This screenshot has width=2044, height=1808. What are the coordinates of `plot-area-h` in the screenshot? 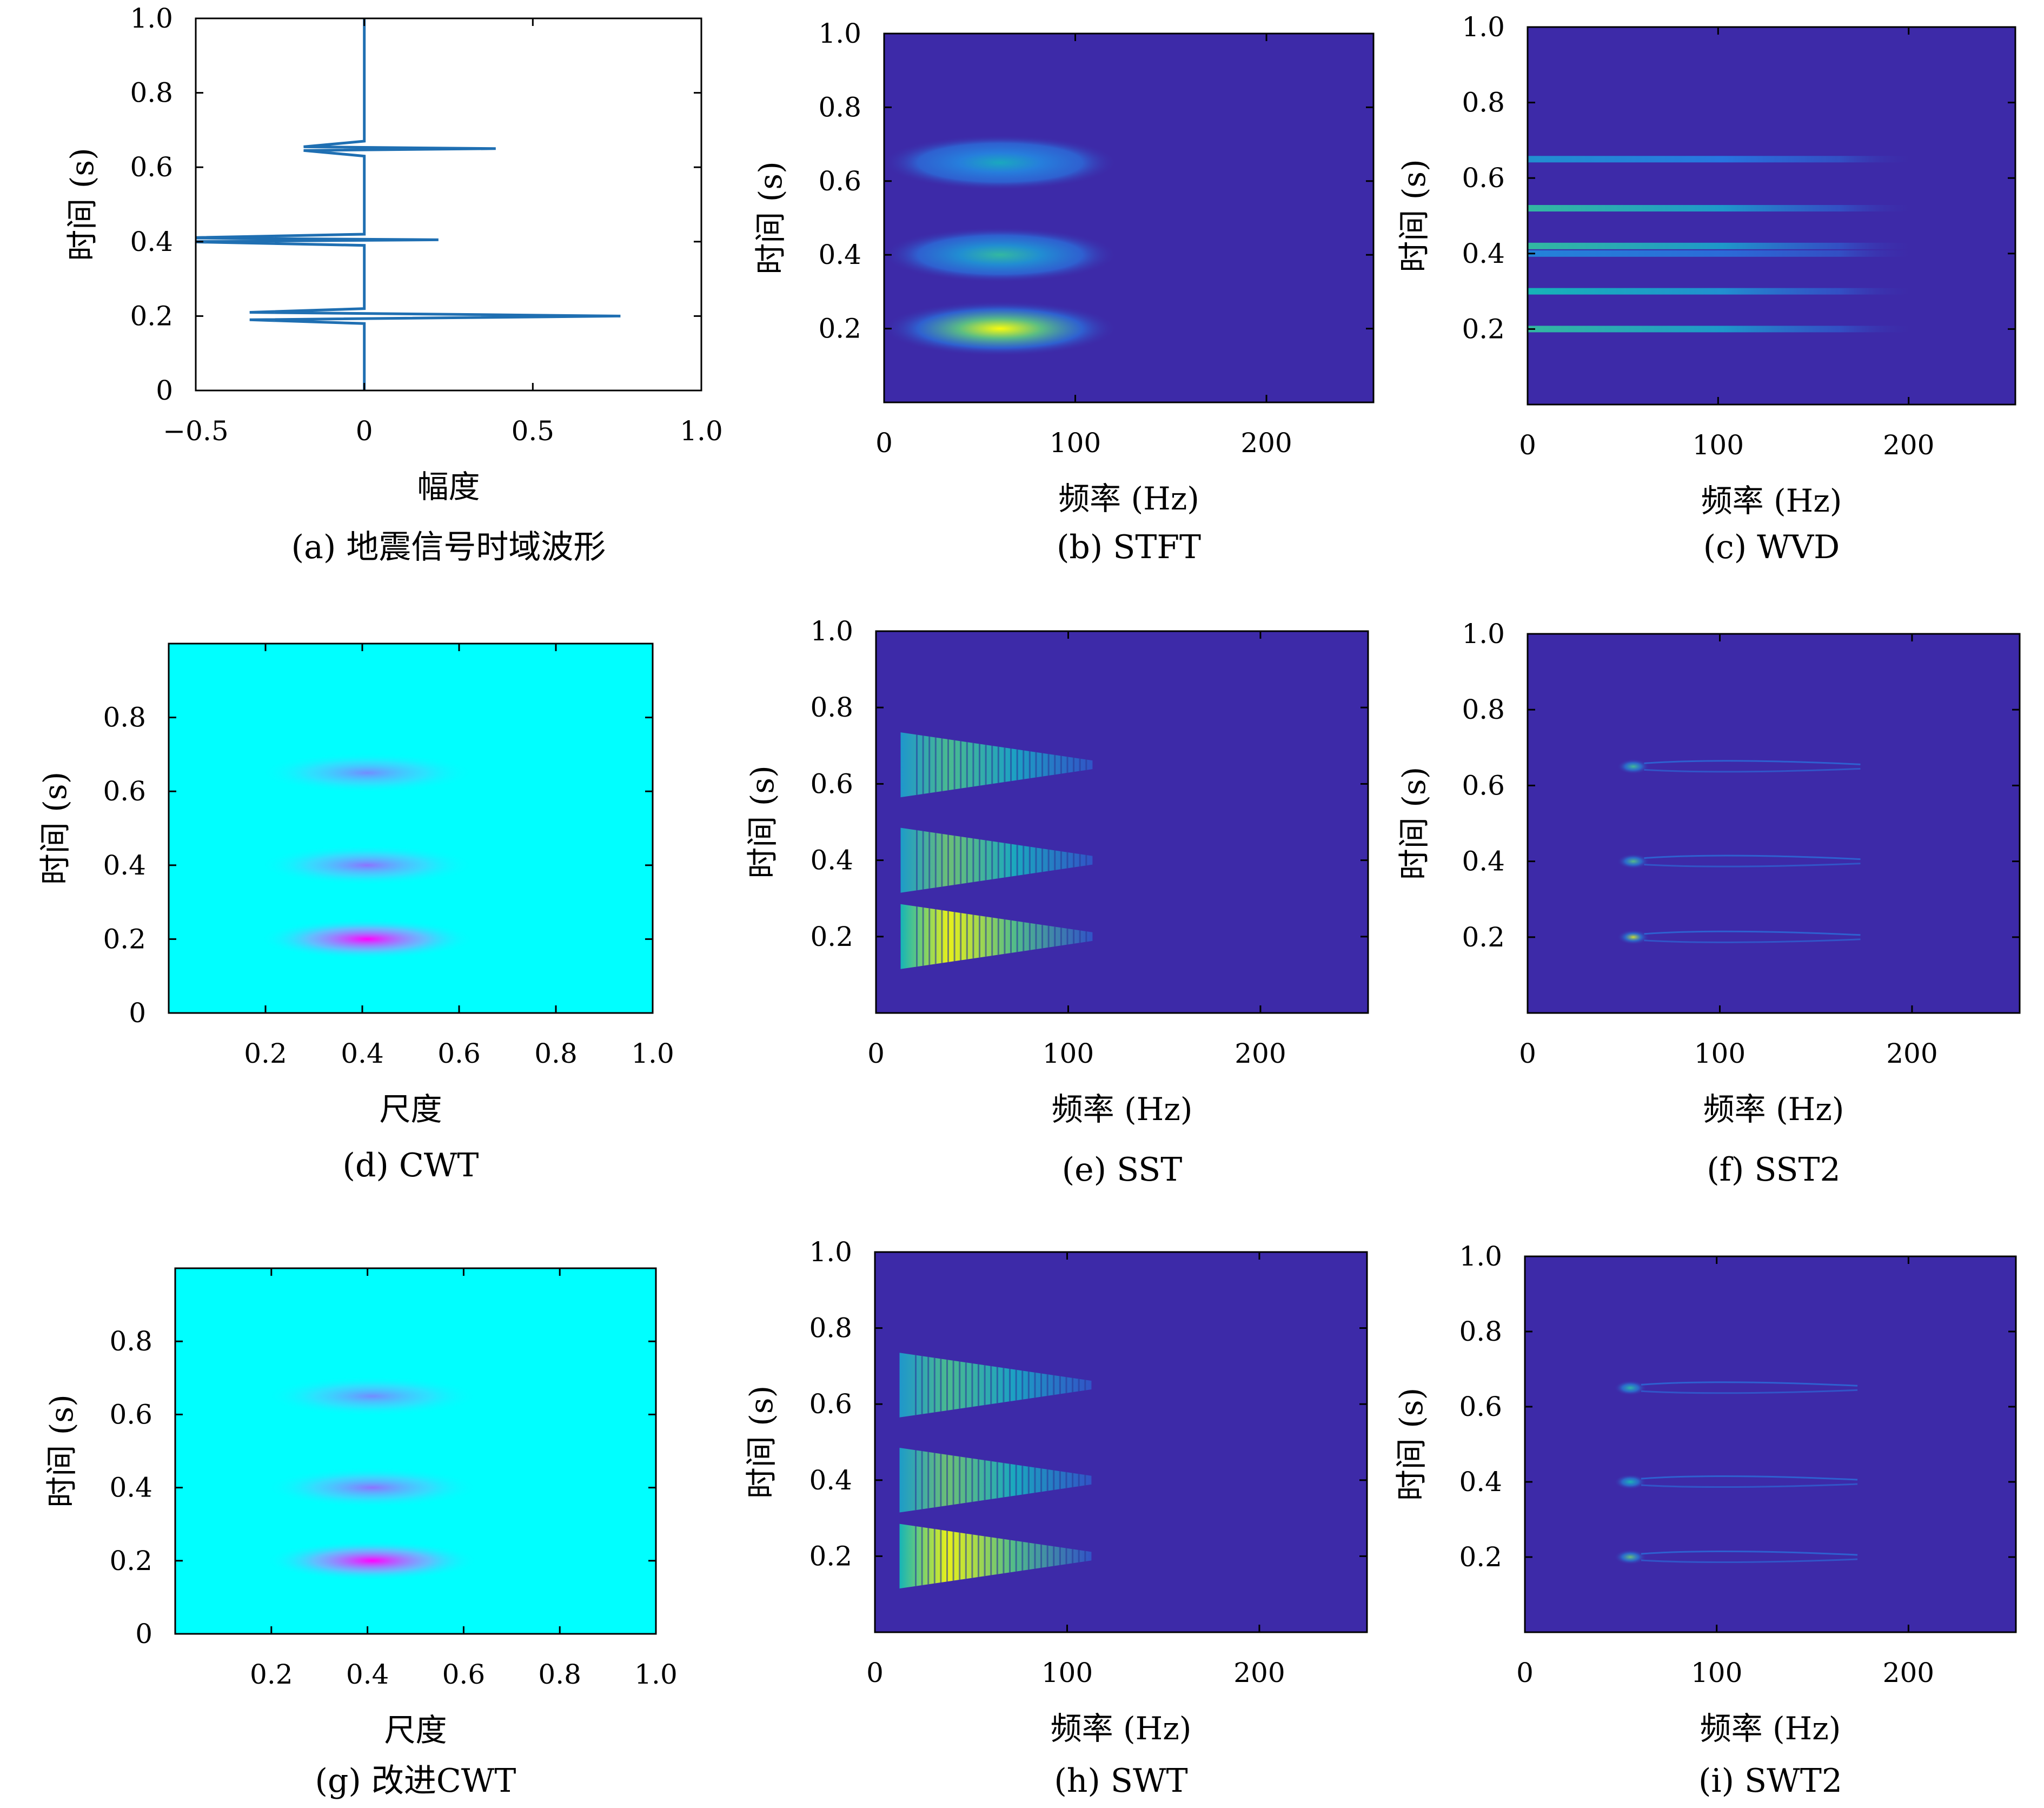 It's located at (1121, 1442).